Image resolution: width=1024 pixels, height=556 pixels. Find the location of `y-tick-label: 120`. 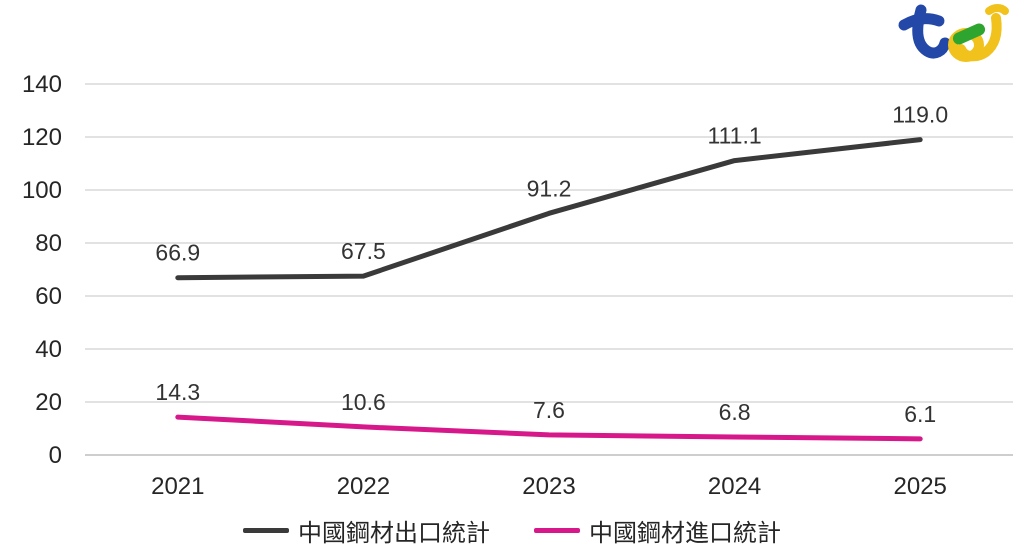

y-tick-label: 120 is located at coordinates (42, 137).